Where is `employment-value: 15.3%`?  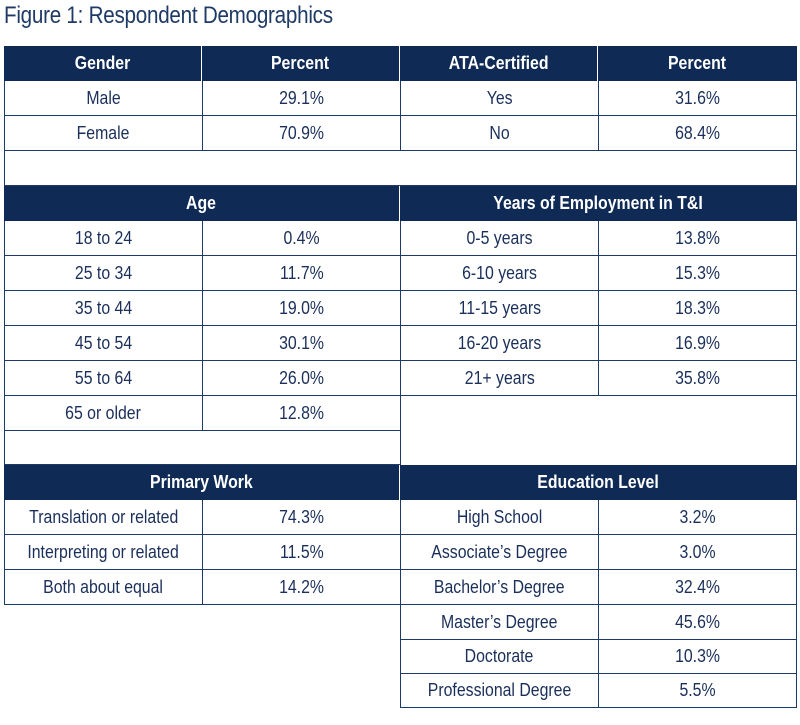 employment-value: 15.3% is located at coordinates (697, 273).